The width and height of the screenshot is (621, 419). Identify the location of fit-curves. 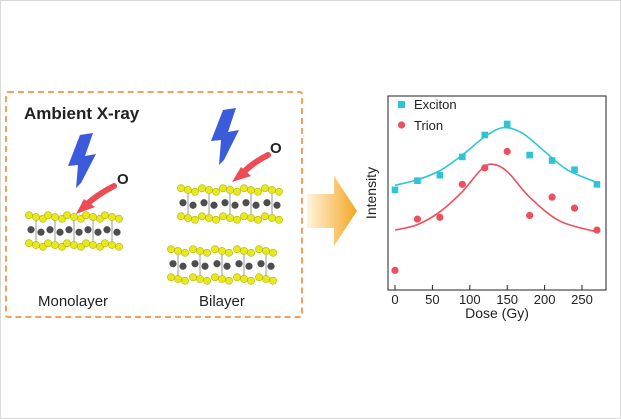
(496, 179).